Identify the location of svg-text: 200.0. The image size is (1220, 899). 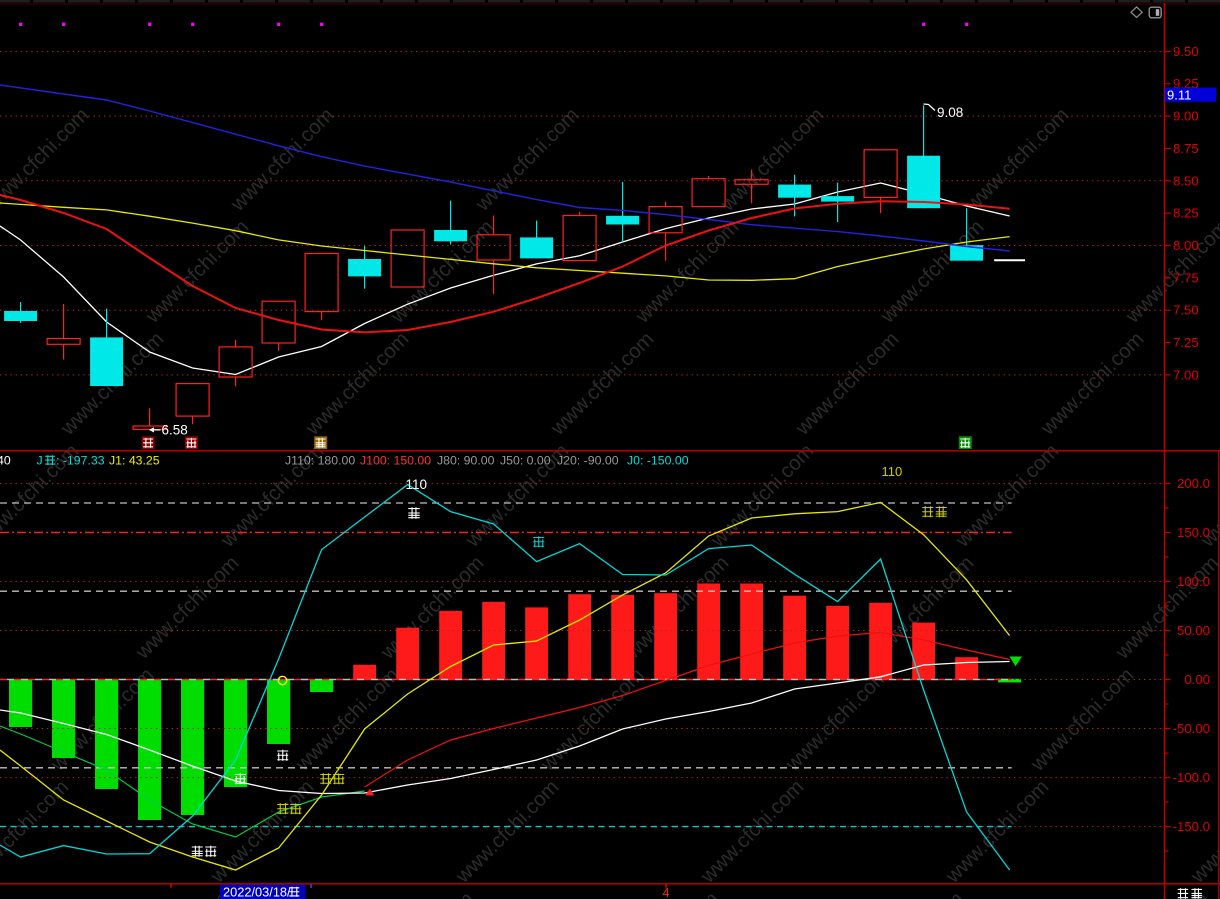
(1193, 483).